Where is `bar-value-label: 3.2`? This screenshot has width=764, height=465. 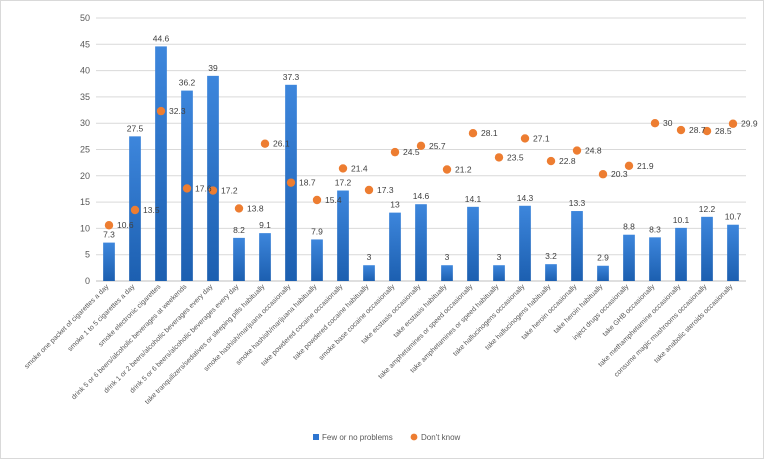
bar-value-label: 3.2 is located at coordinates (551, 256).